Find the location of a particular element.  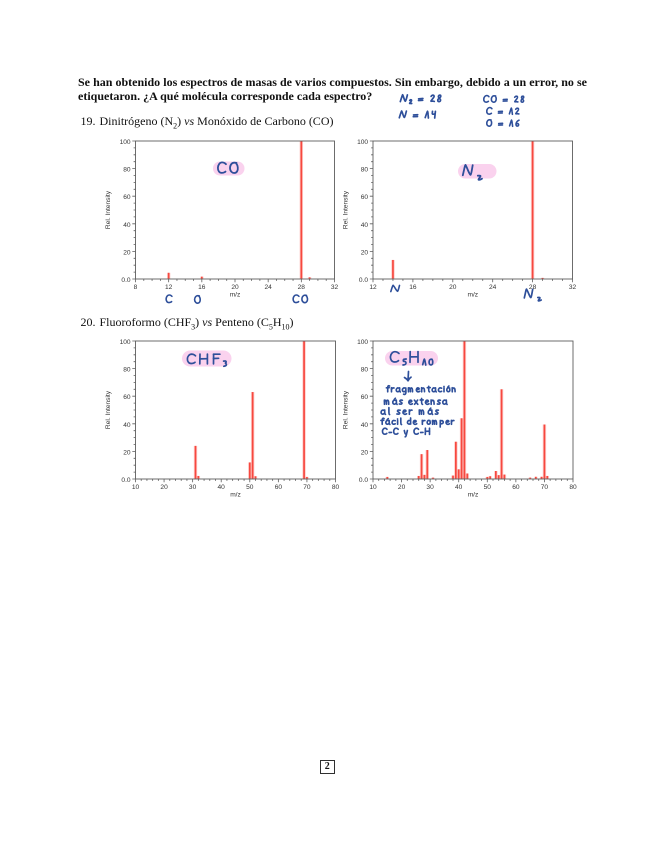

svg-text: 8 is located at coordinates (136, 287).